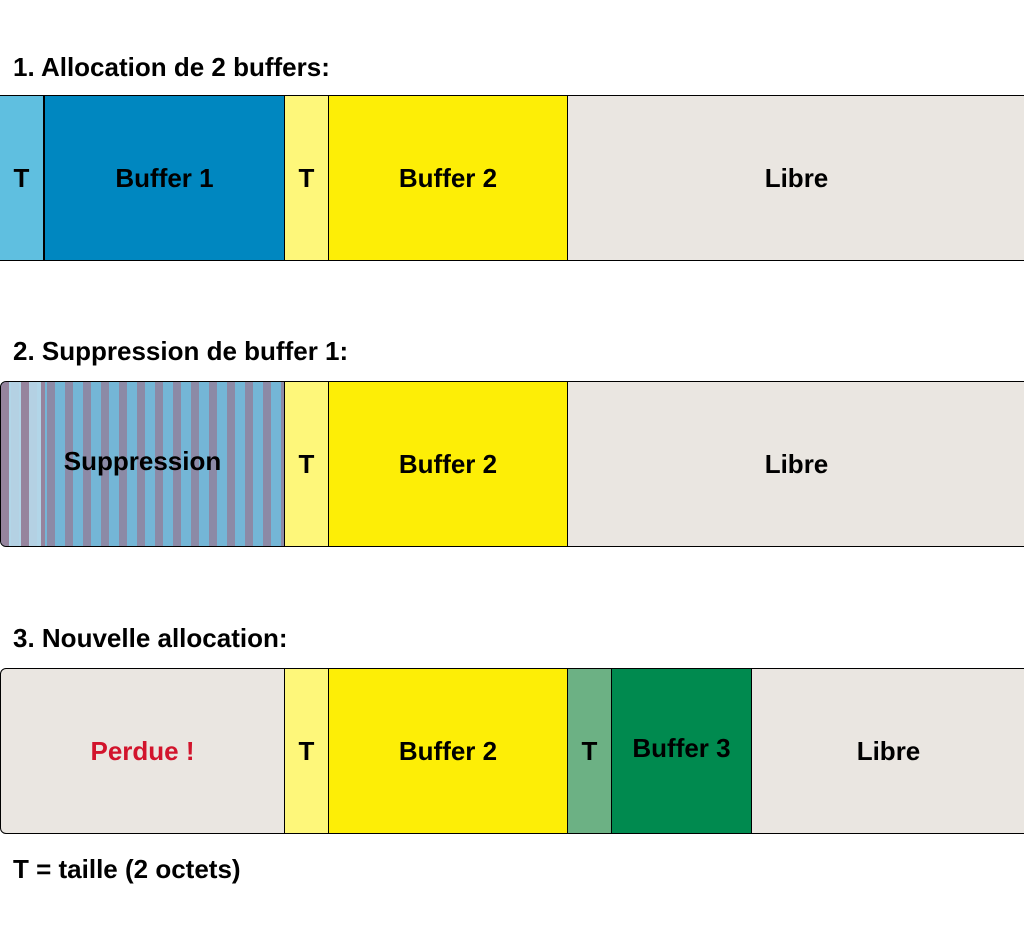  I want to click on buffer1-block: Buffer 1, so click(164, 178).